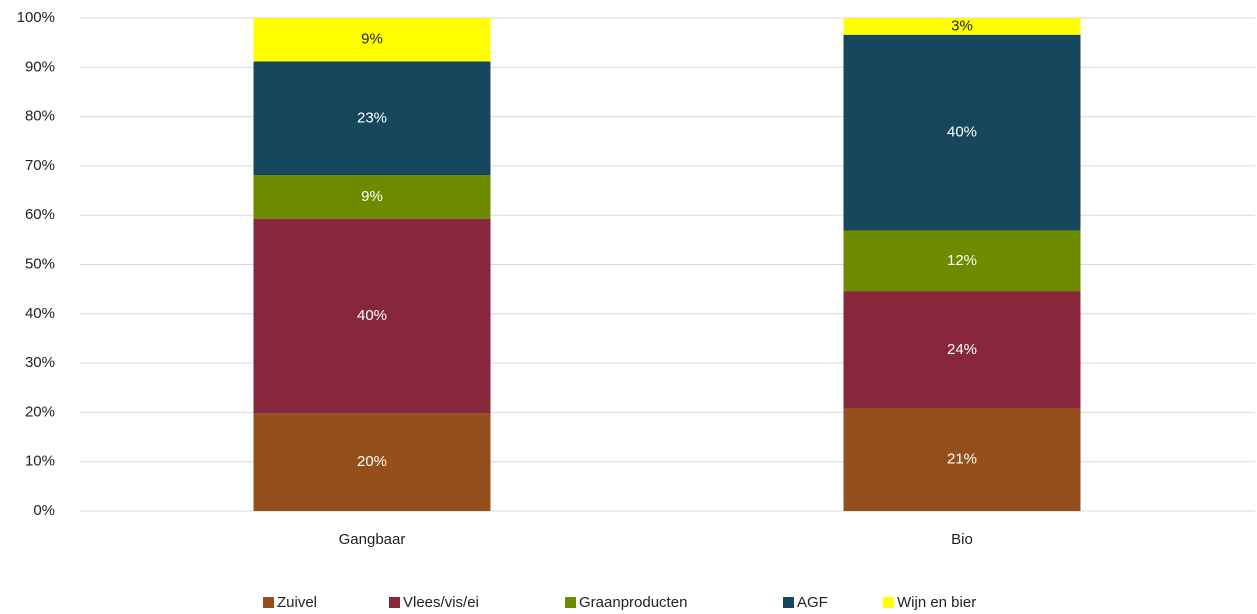 The width and height of the screenshot is (1257, 614). Describe the element at coordinates (40, 313) in the screenshot. I see `y-tick-label: 40%` at that location.